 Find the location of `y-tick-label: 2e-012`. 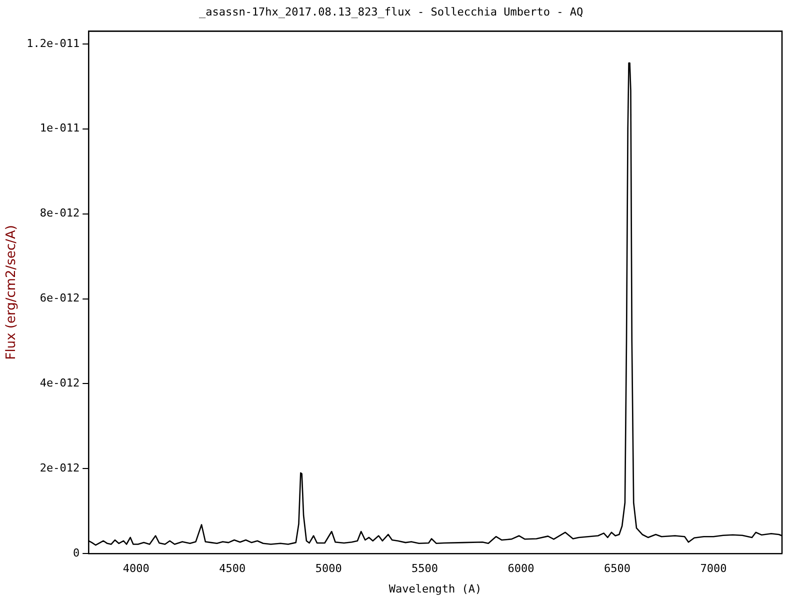

y-tick-label: 2e-012 is located at coordinates (60, 468).